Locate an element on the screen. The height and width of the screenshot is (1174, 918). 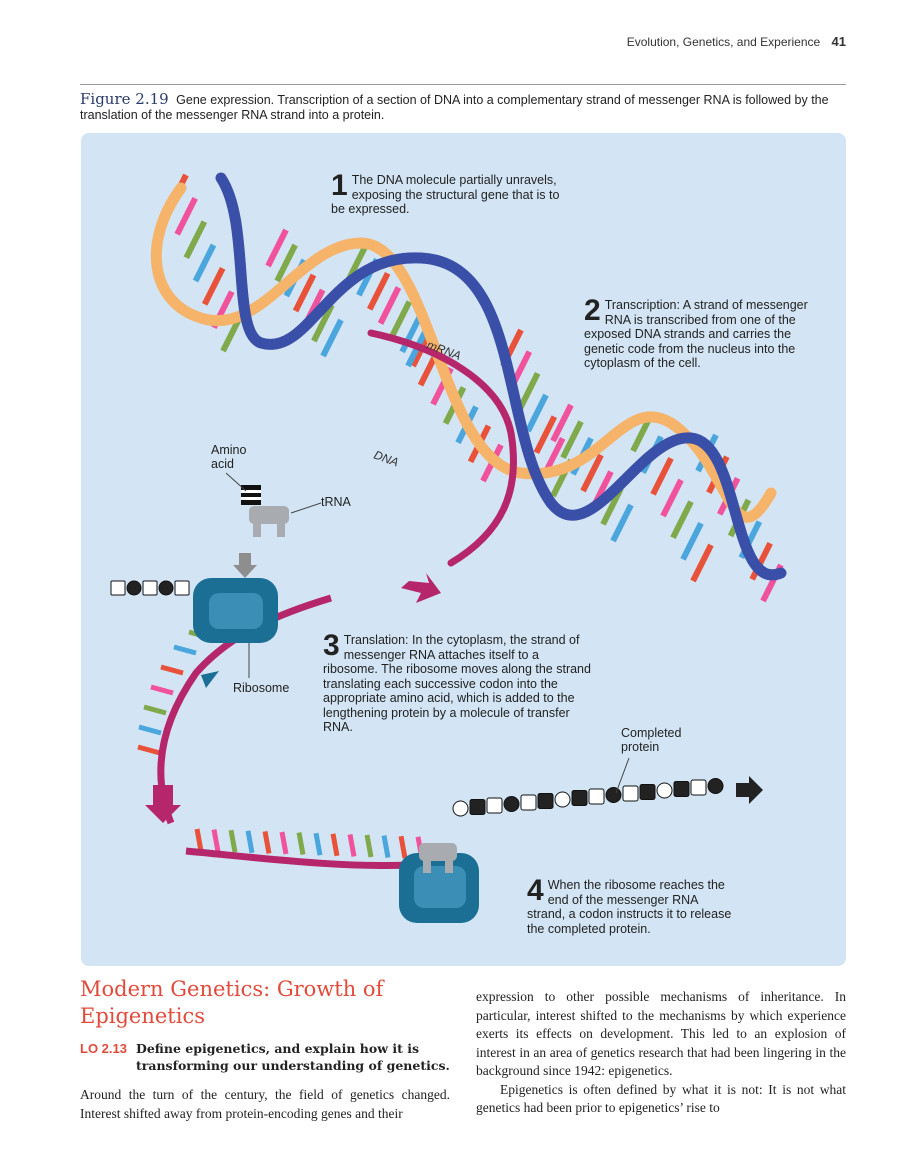
step-3-number: 3 is located at coordinates (331, 645).